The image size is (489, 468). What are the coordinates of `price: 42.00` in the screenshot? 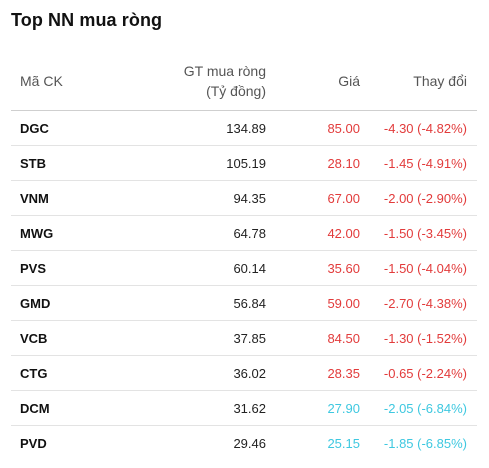 It's located at (313, 233).